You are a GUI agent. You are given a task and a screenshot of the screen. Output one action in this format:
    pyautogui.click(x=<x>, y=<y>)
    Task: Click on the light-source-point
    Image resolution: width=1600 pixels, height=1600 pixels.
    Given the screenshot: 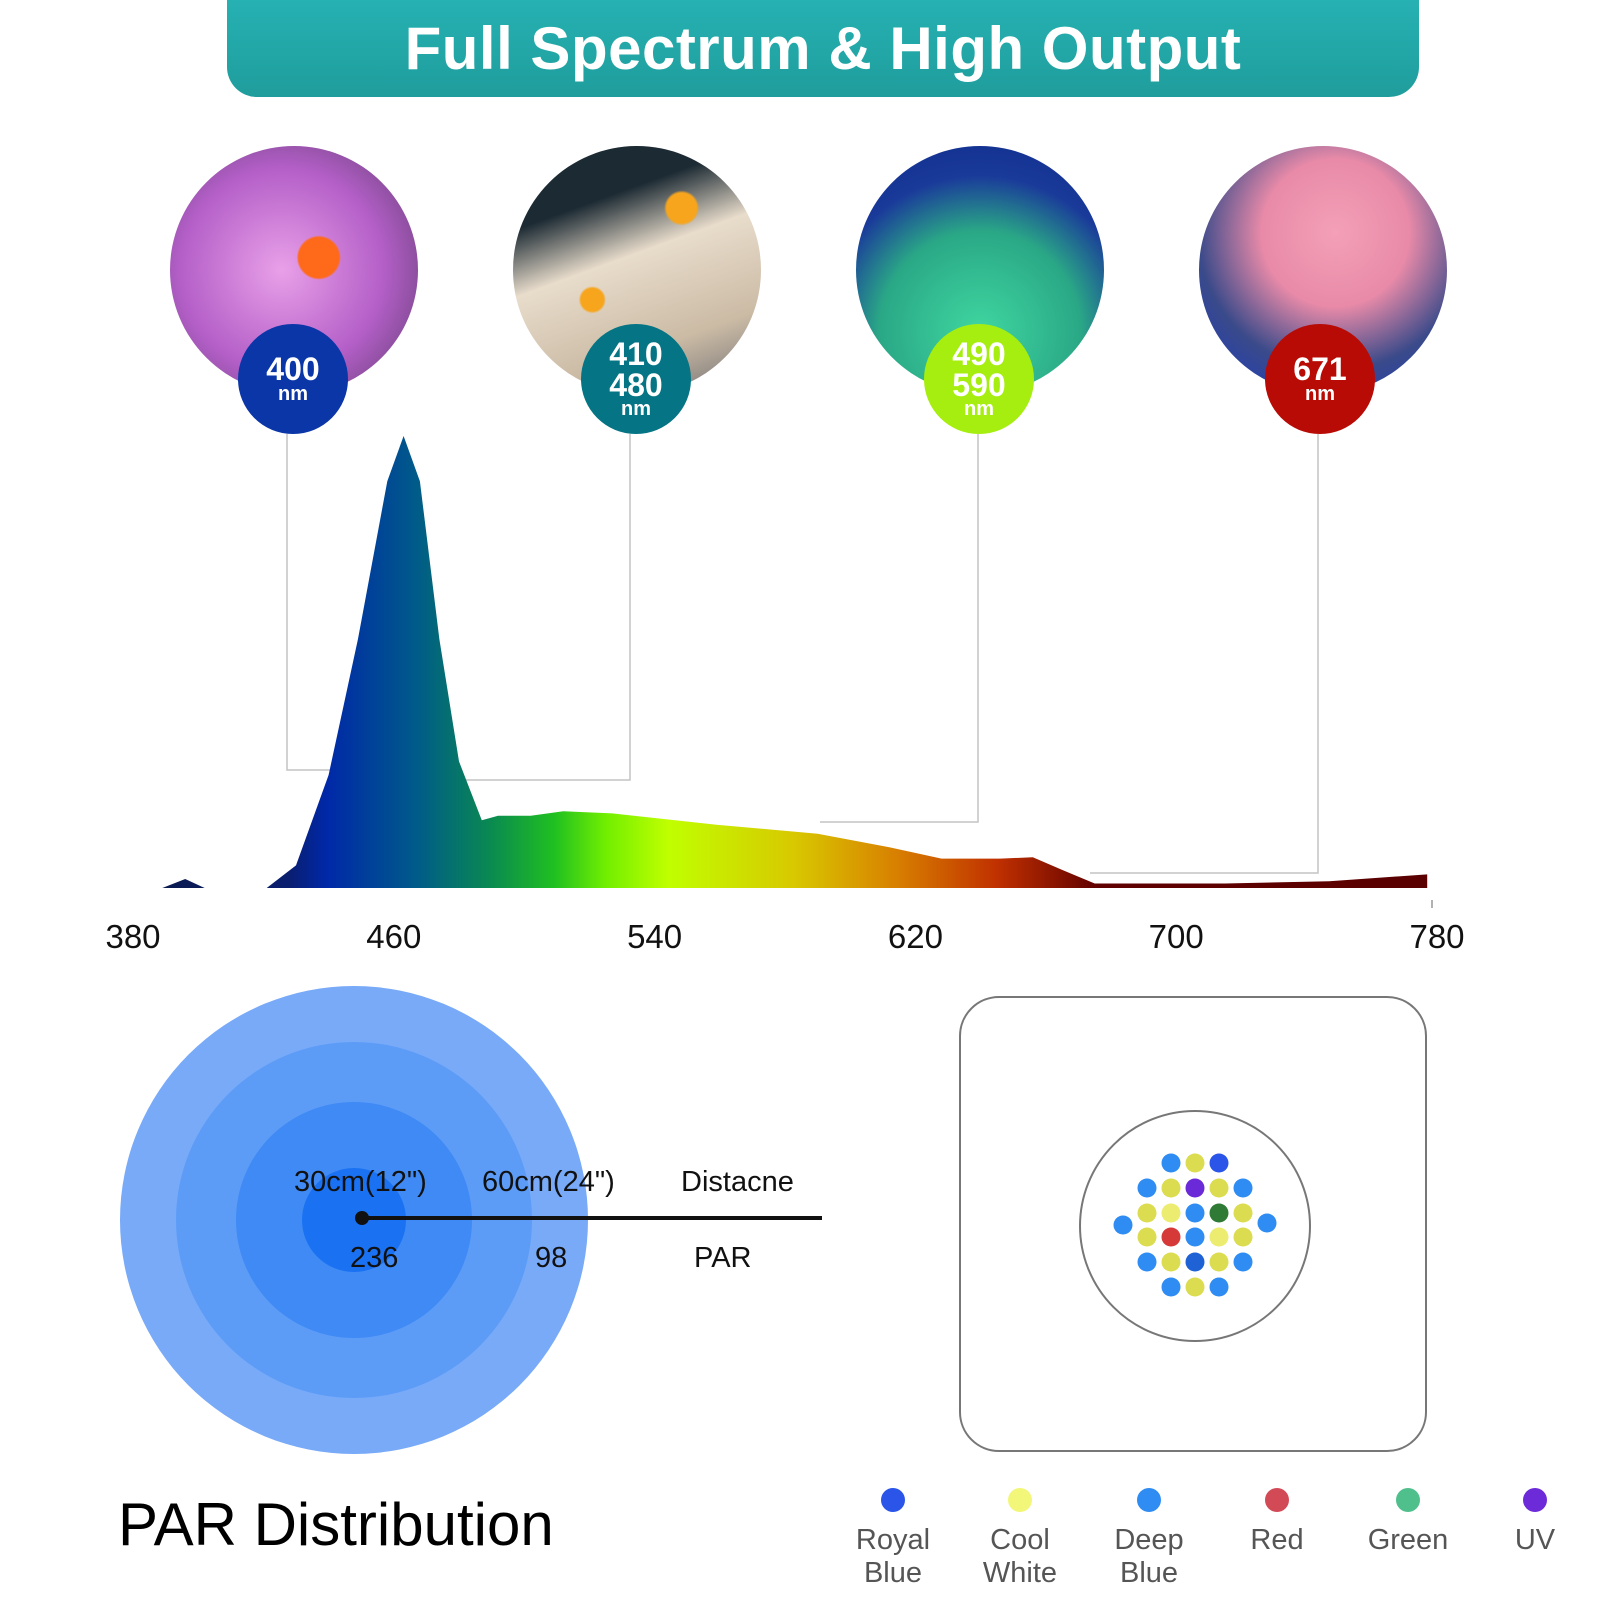 What is the action you would take?
    pyautogui.click(x=362, y=1218)
    